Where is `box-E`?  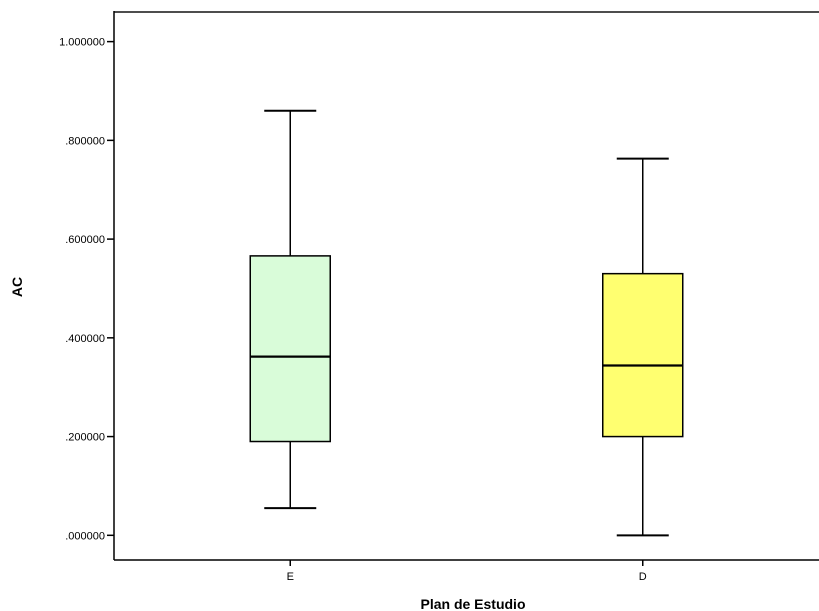
box-E is located at coordinates (290, 309).